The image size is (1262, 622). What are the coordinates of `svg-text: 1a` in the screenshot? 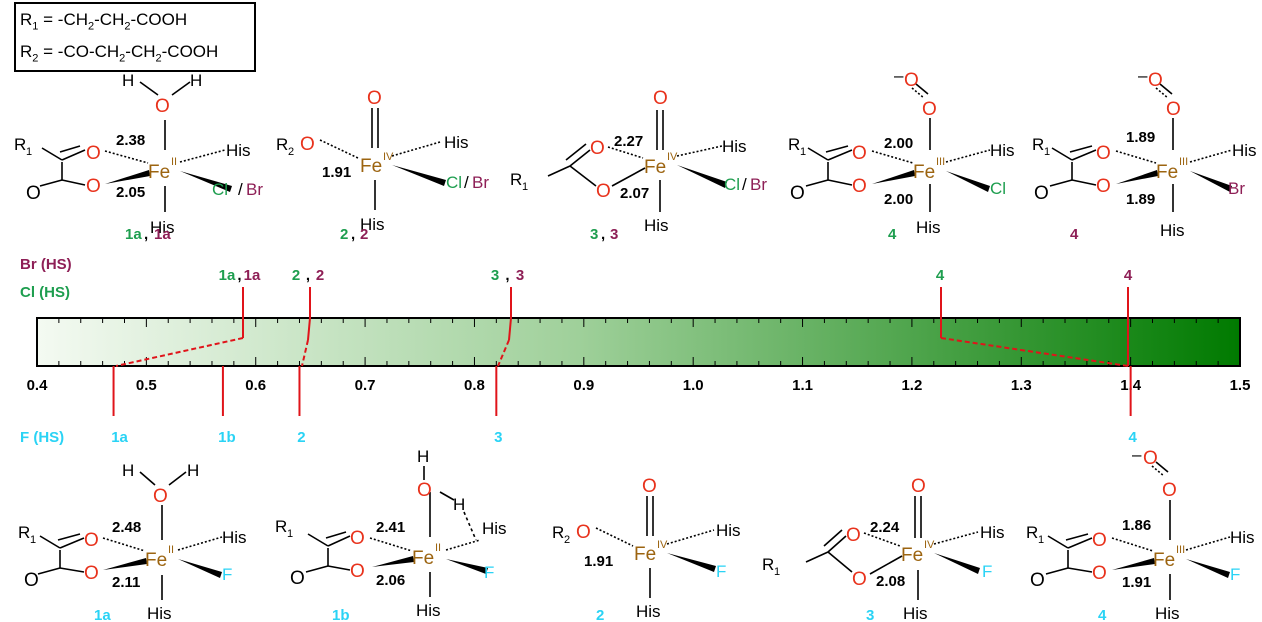 It's located at (102, 614).